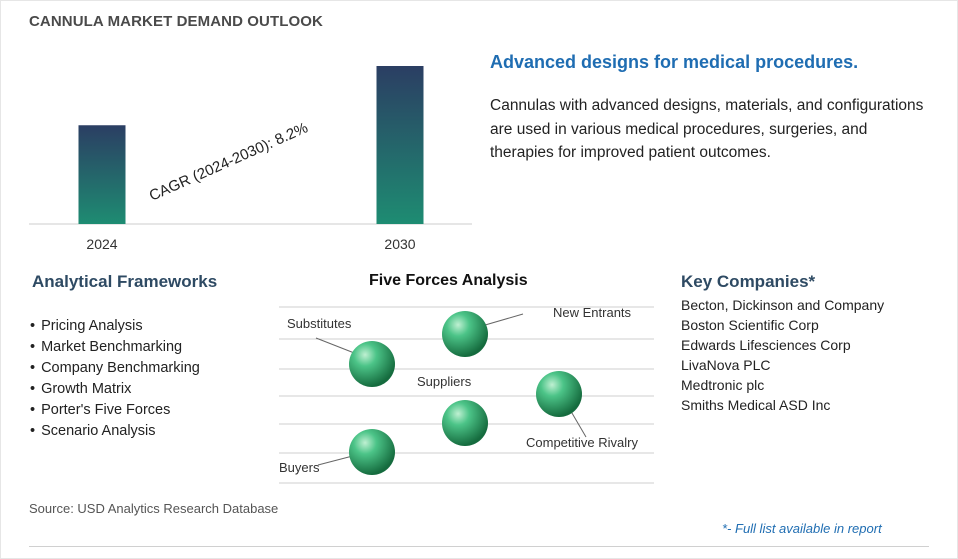 The height and width of the screenshot is (559, 958). Describe the element at coordinates (115, 368) in the screenshot. I see `list-item: Company Benchmarking` at that location.